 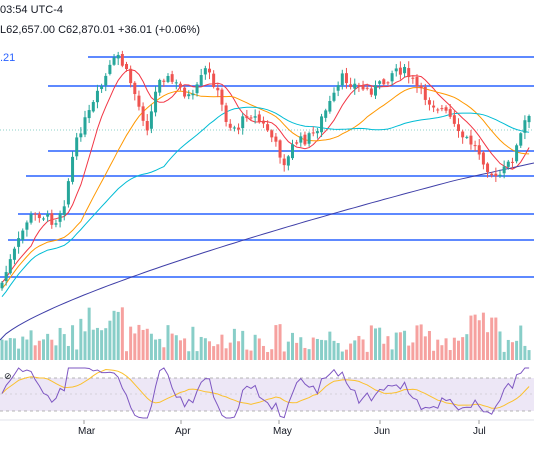 I want to click on rsi-pane: ⊘, so click(x=267, y=393).